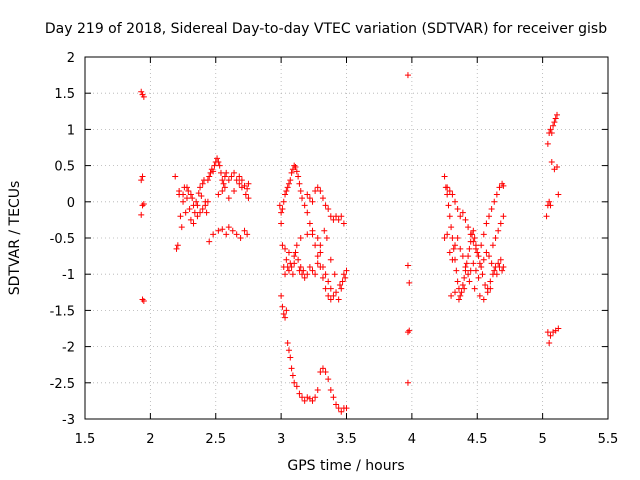 This screenshot has height=480, width=640. What do you see at coordinates (64, 167) in the screenshot?
I see `y-tick-label: 0.5` at bounding box center [64, 167].